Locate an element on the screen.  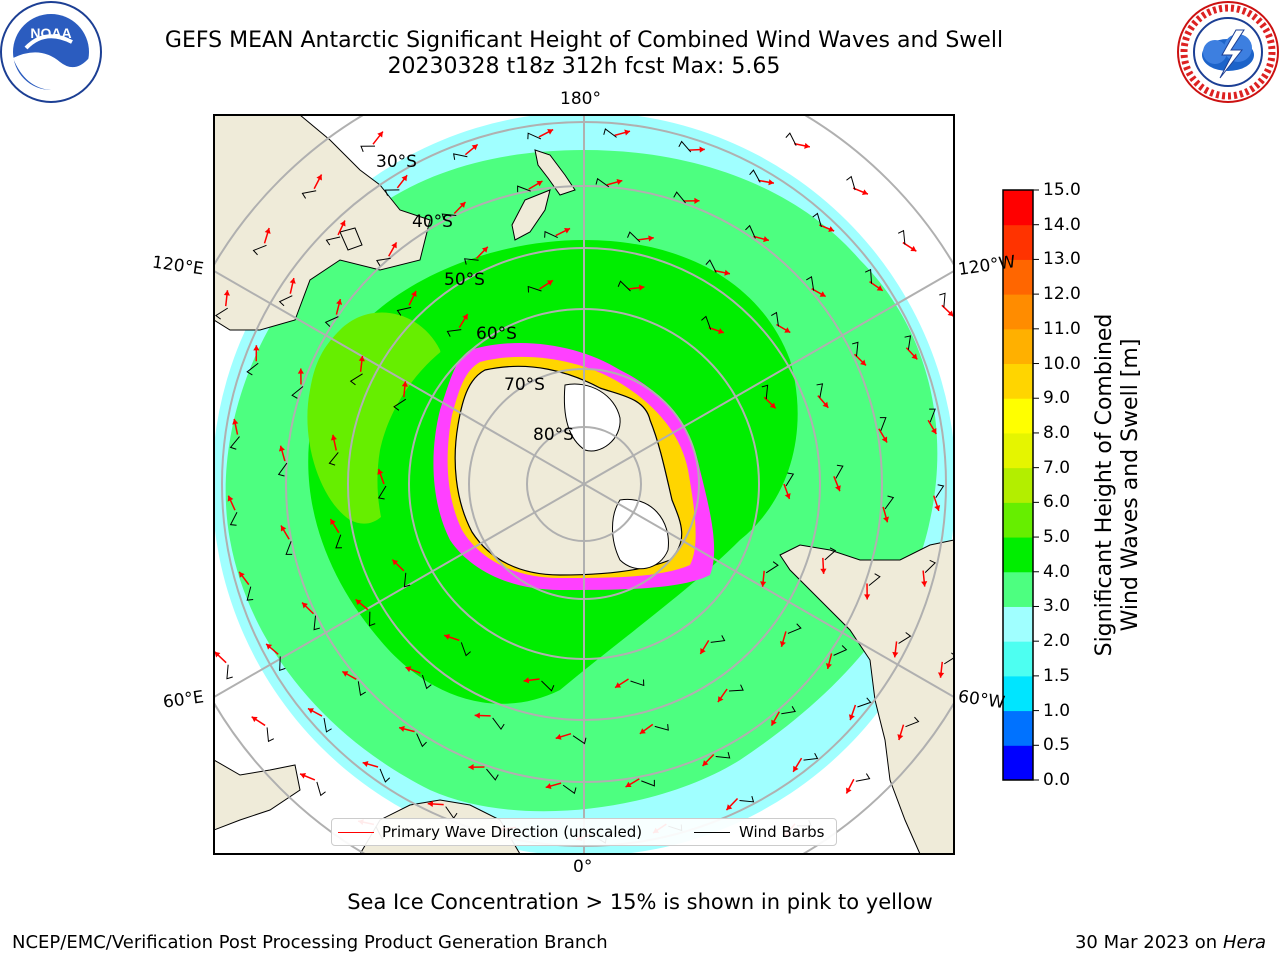
lat-label-50s: 50°S is located at coordinates (464, 280).